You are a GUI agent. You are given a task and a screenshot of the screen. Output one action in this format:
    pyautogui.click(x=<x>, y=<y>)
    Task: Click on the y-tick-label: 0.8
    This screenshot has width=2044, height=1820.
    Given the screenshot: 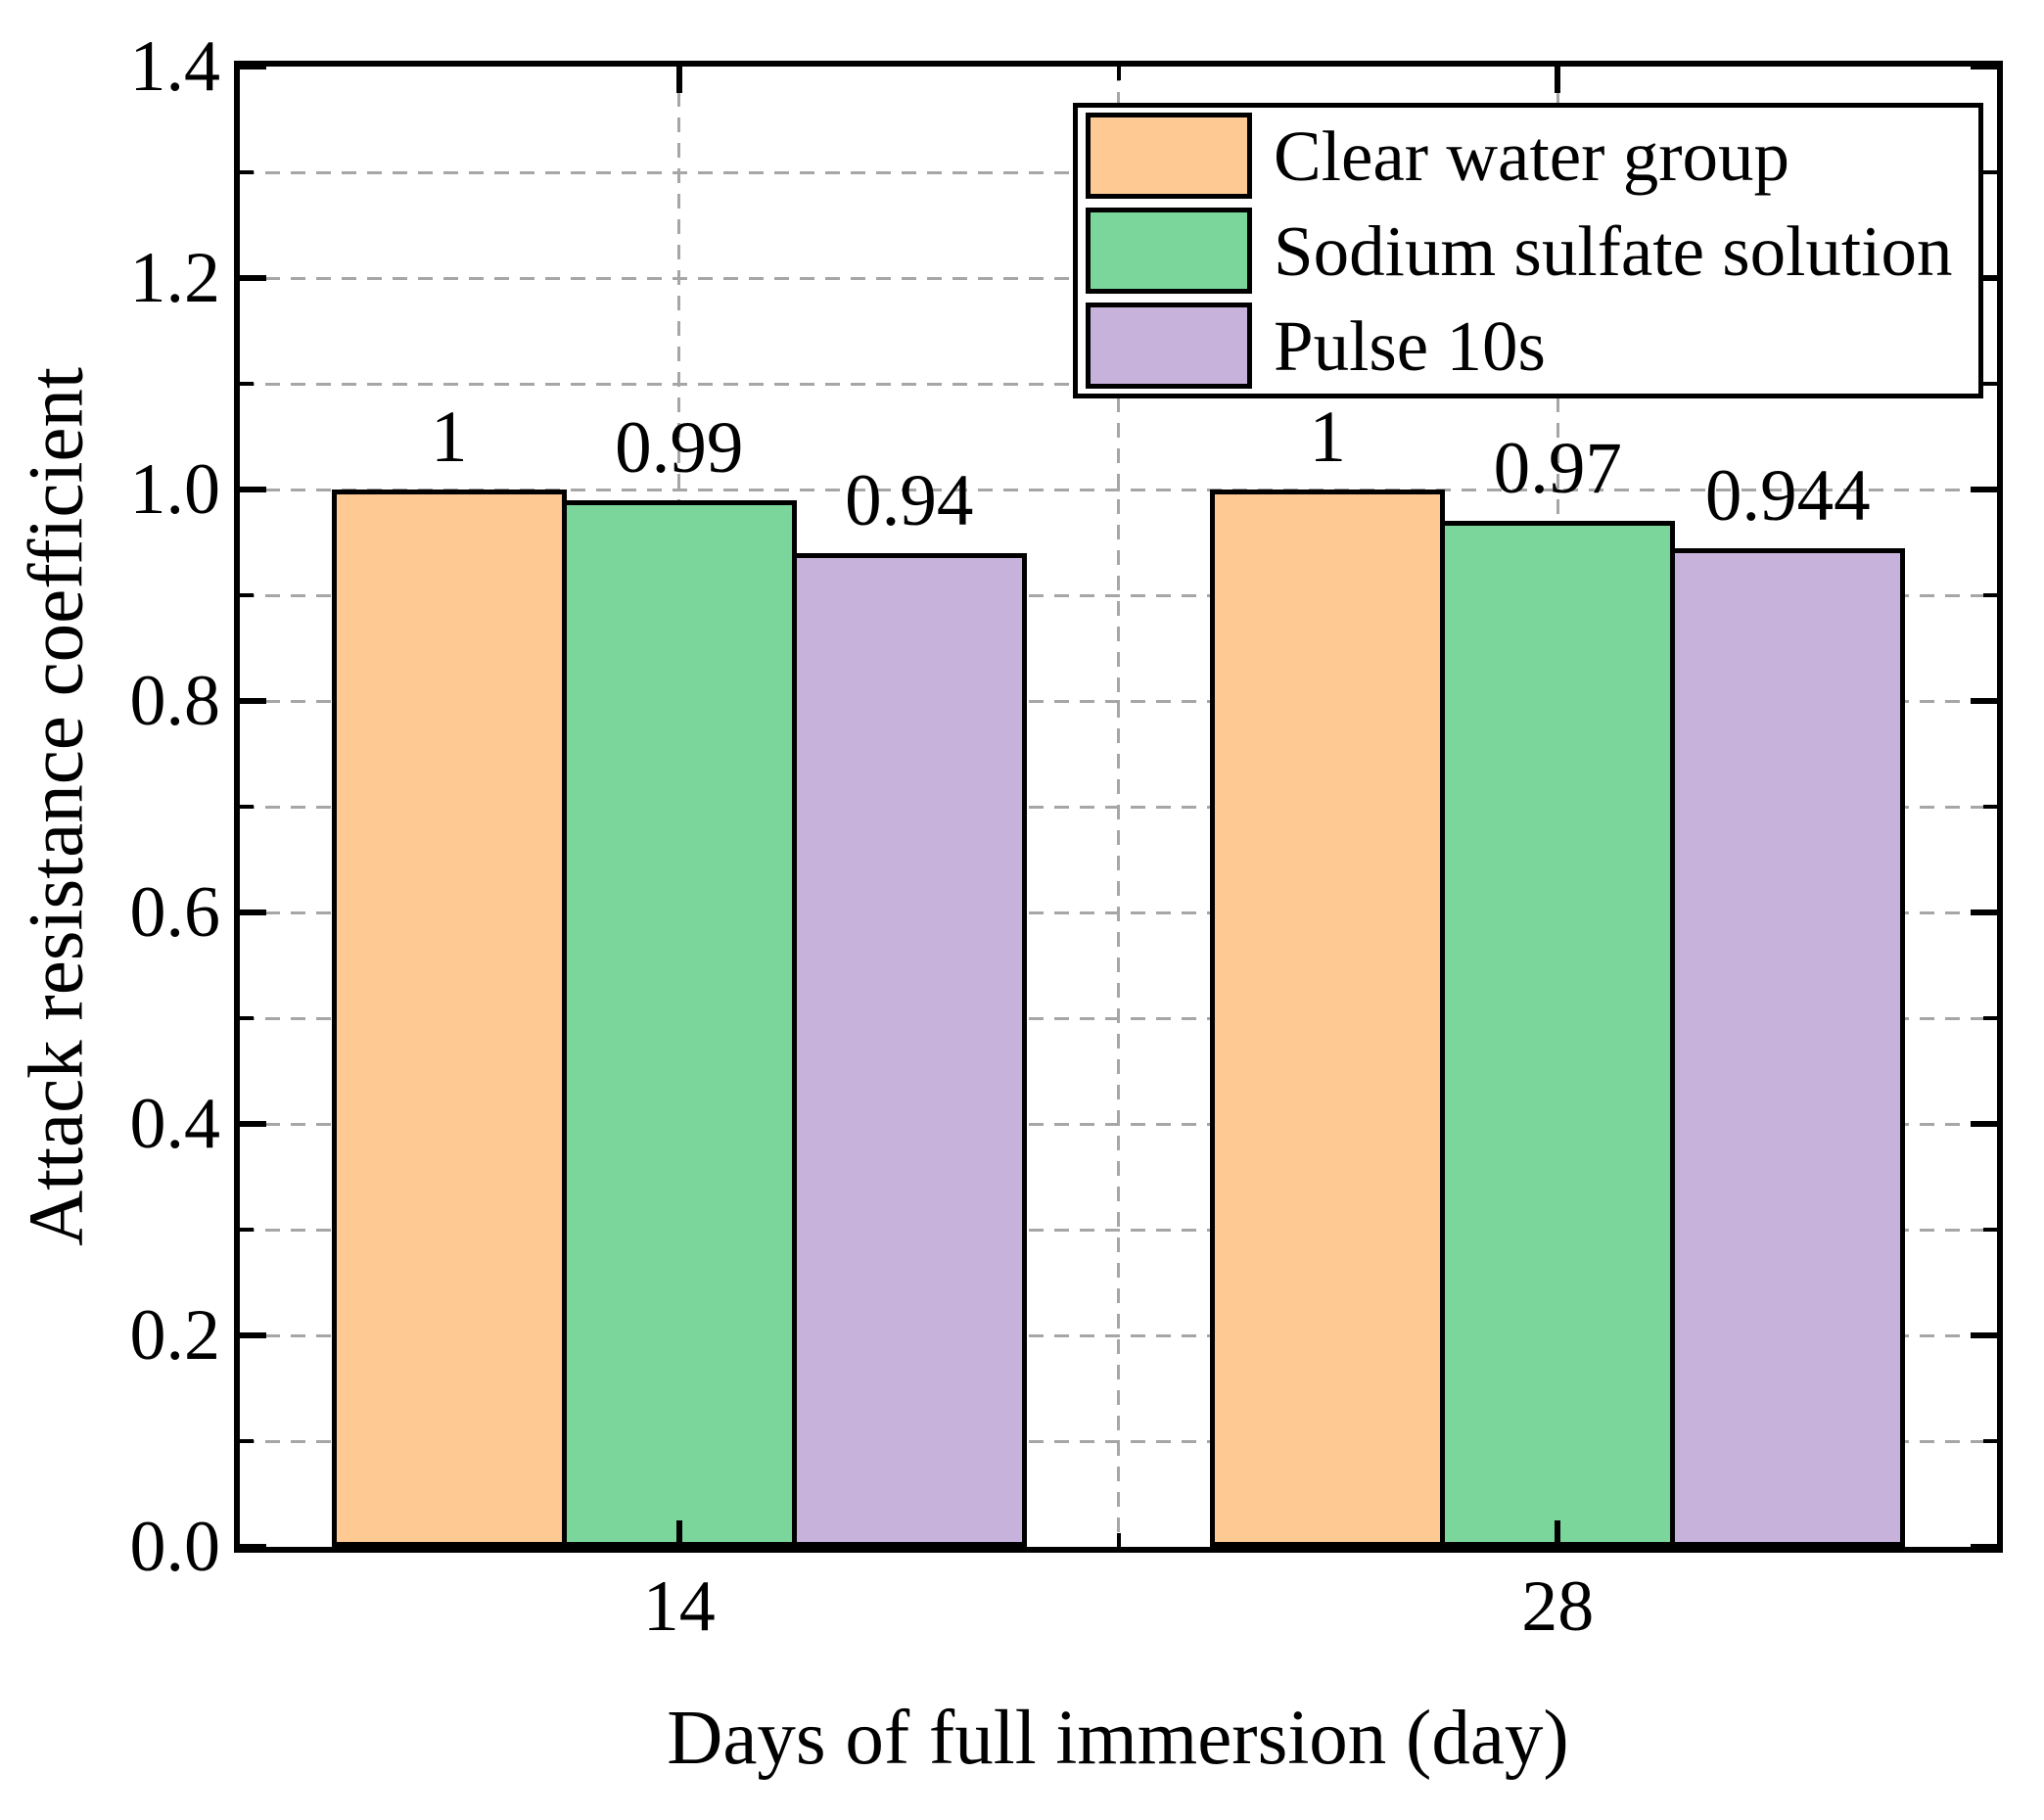 What is the action you would take?
    pyautogui.click(x=175, y=701)
    